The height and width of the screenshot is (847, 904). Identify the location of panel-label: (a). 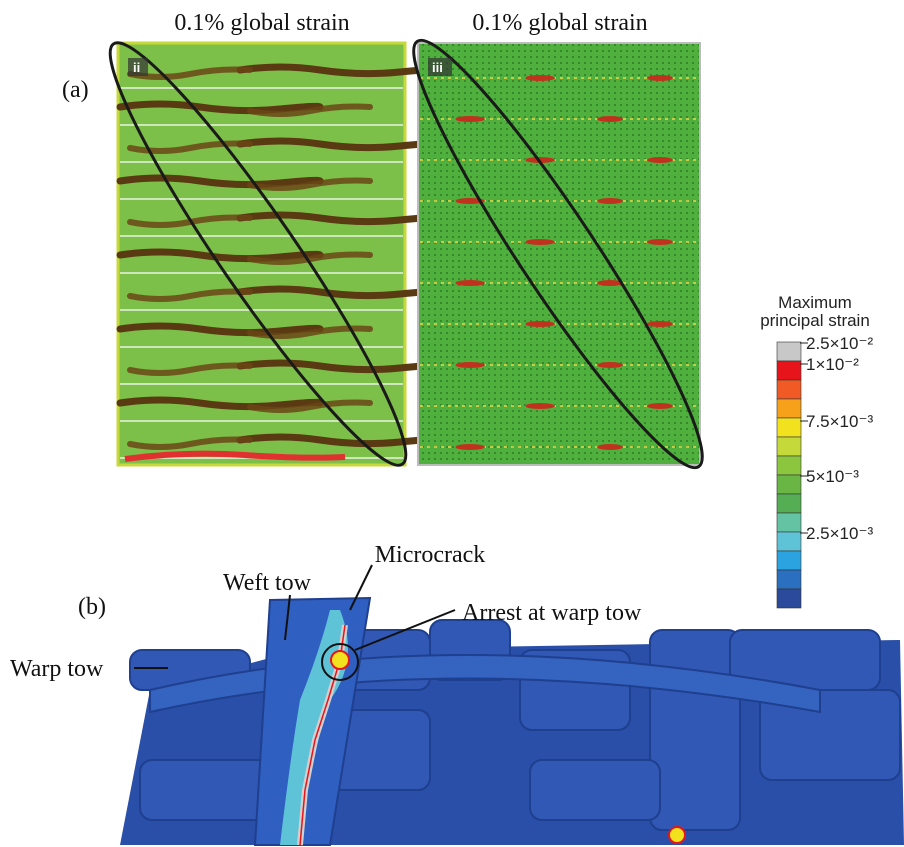
(75, 90).